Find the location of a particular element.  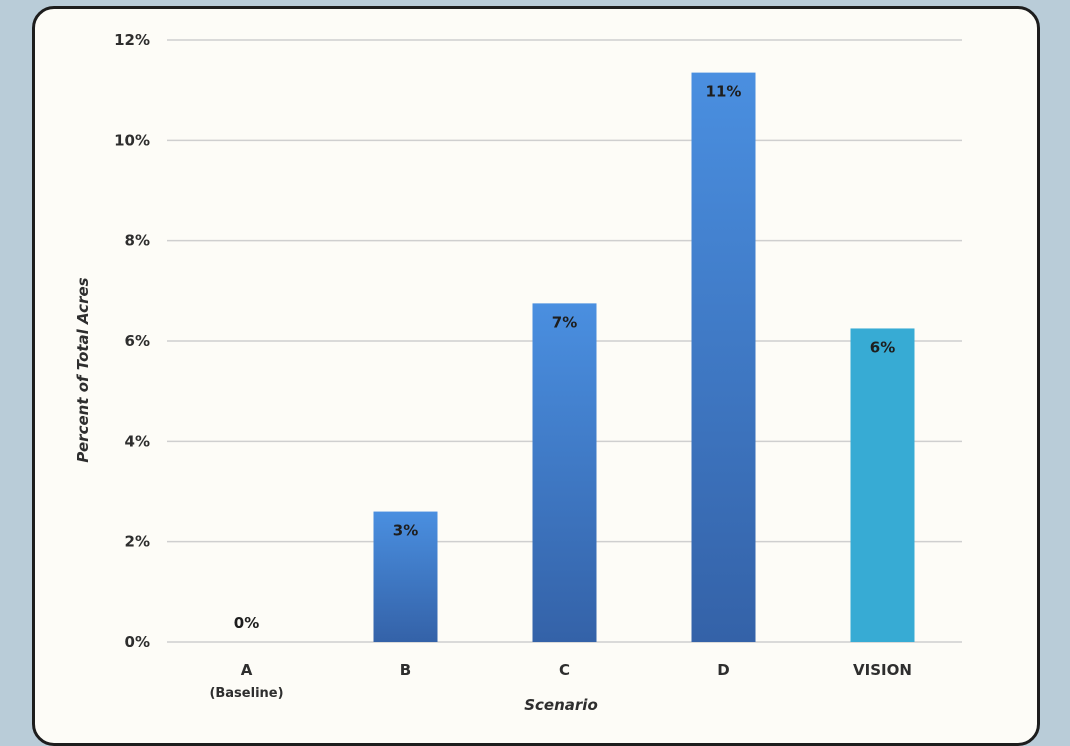

x-tick-sublabel: (Baseline) is located at coordinates (246, 693).